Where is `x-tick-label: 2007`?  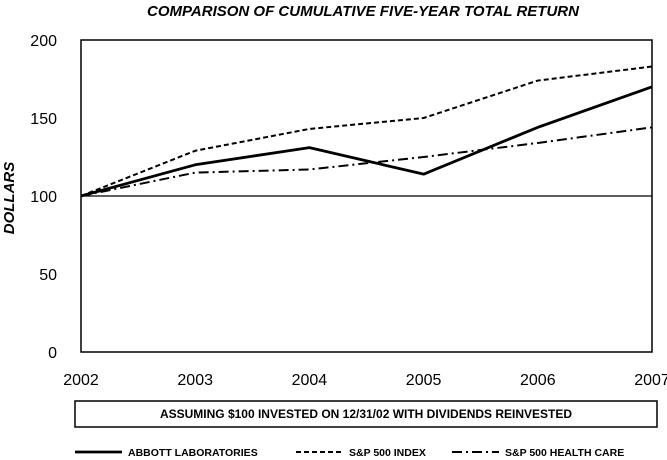 x-tick-label: 2007 is located at coordinates (650, 380).